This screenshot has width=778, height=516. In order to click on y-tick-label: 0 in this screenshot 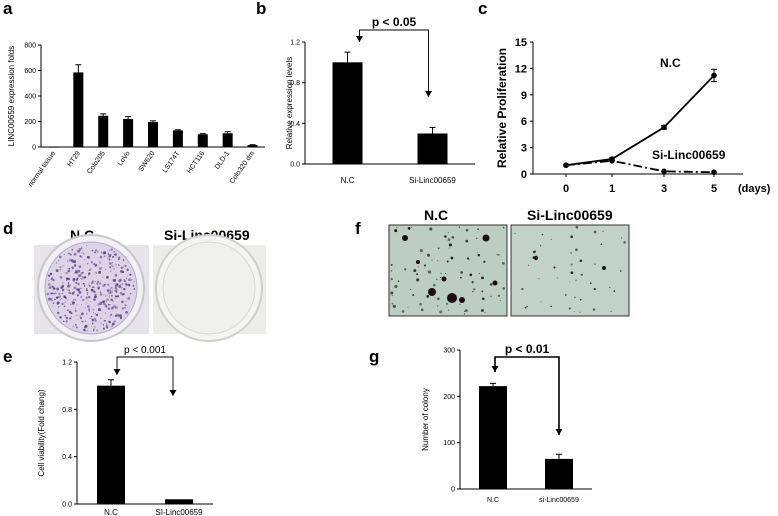, I will do `click(453, 490)`.